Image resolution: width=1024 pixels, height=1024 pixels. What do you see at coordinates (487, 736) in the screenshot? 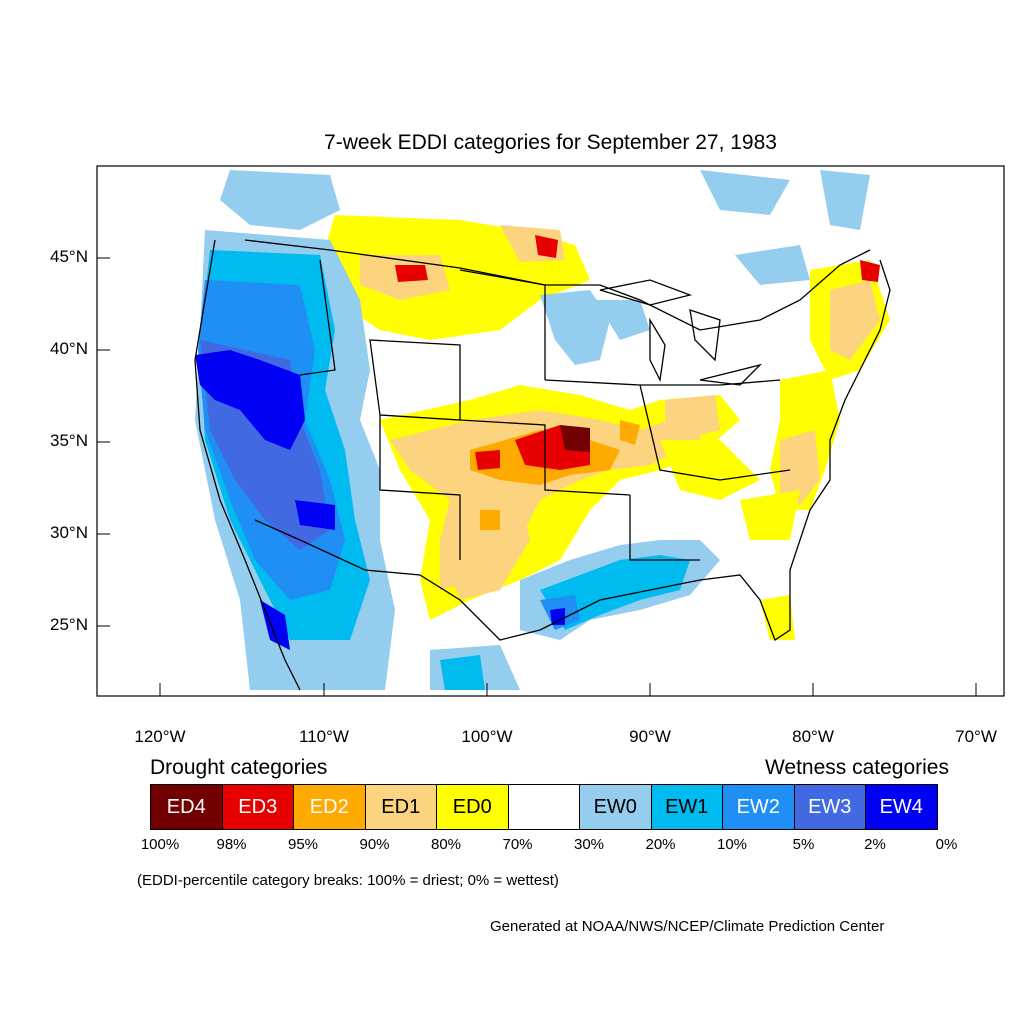
I see `longitude-label: 100°W` at bounding box center [487, 736].